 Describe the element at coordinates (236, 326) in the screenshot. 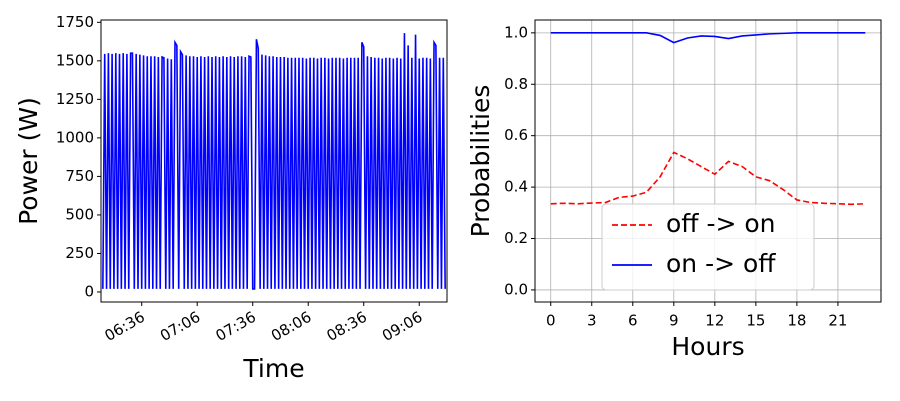

I see `x-tick-label: 07:36` at that location.